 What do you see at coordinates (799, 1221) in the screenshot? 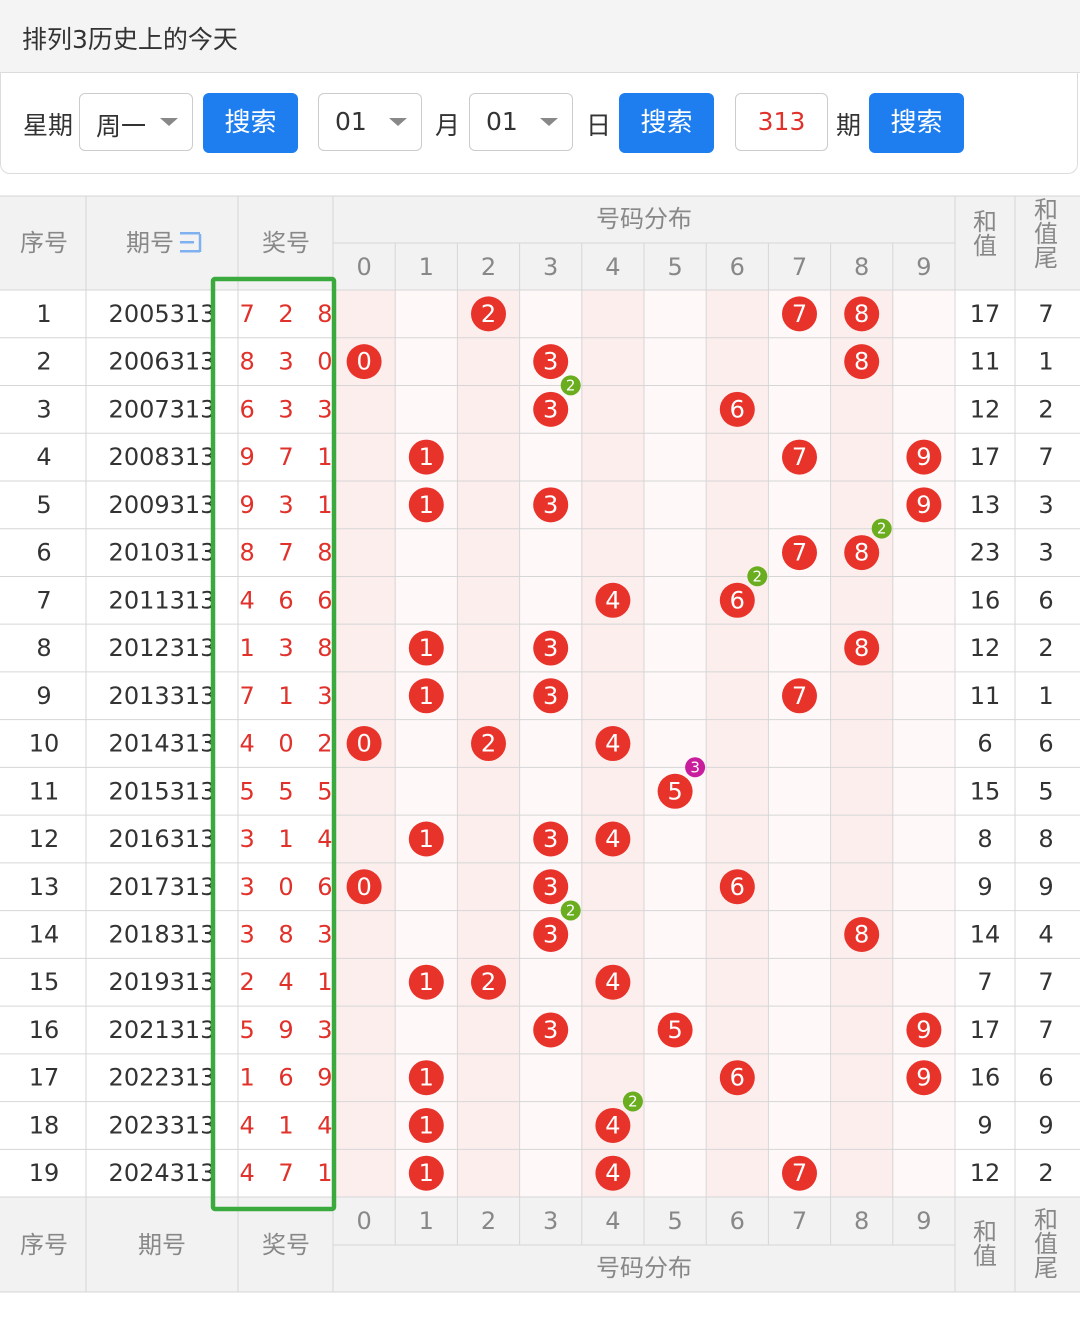
I see `digit-footer: 7` at bounding box center [799, 1221].